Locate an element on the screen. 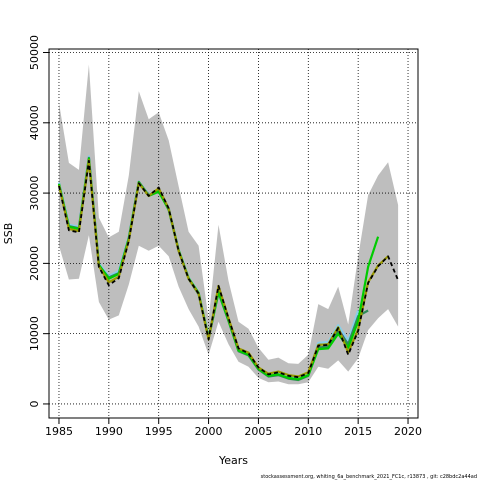 The image size is (480, 480). x-tick-label: 2000 is located at coordinates (209, 431).